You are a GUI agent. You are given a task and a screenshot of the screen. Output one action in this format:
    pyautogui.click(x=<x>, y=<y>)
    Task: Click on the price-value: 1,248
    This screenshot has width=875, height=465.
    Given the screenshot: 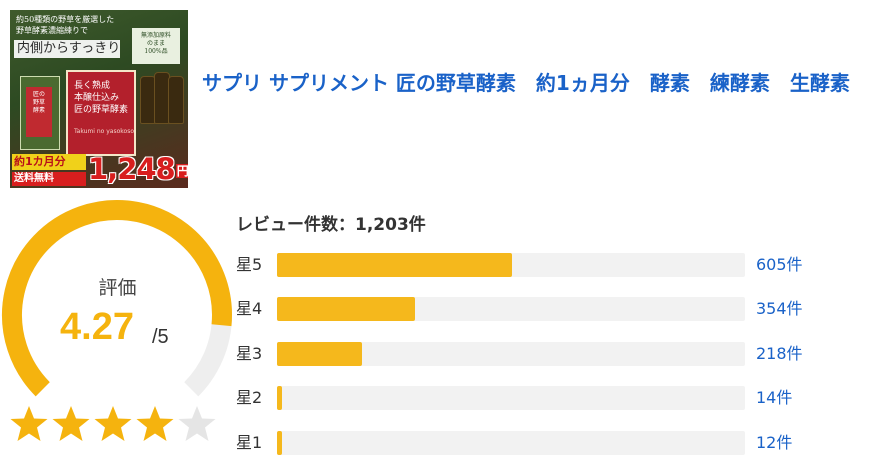 What is the action you would take?
    pyautogui.click(x=132, y=169)
    